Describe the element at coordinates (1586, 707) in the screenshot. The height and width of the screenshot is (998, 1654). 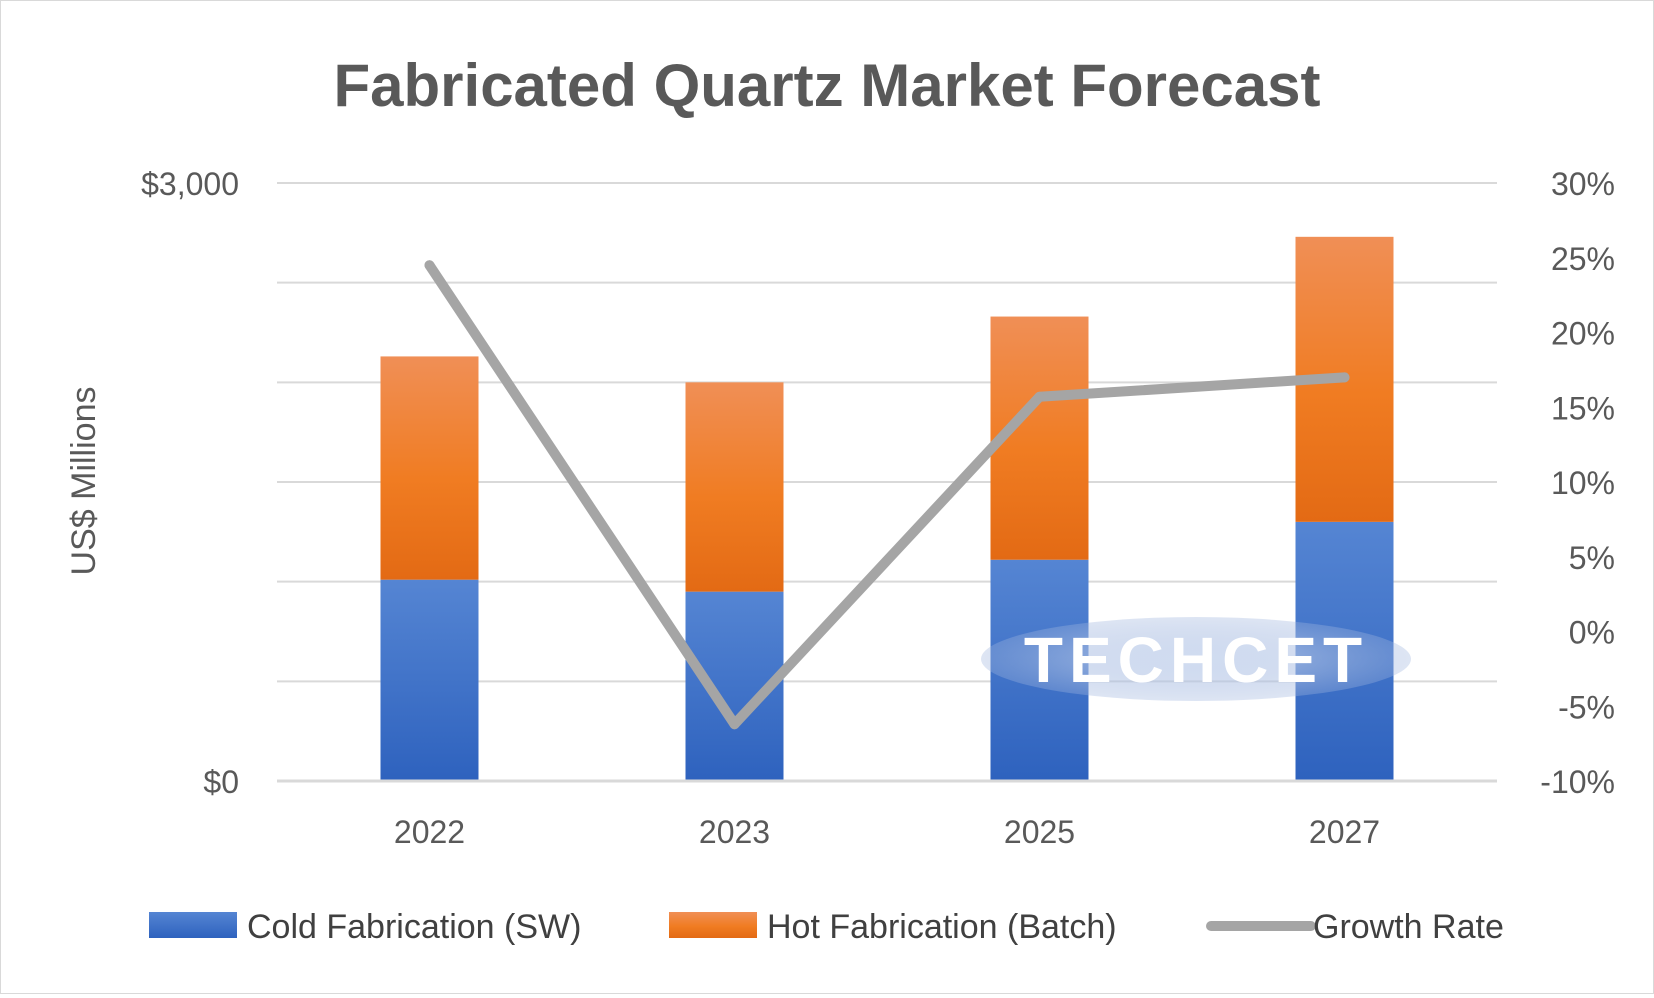
I see `y2-tick-label: -5%` at that location.